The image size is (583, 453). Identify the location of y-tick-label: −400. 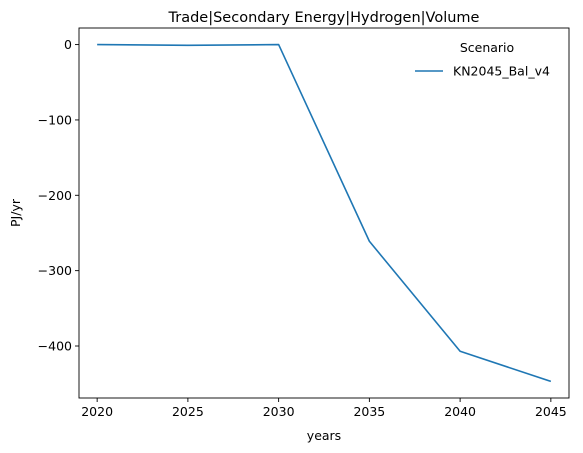
(55, 346).